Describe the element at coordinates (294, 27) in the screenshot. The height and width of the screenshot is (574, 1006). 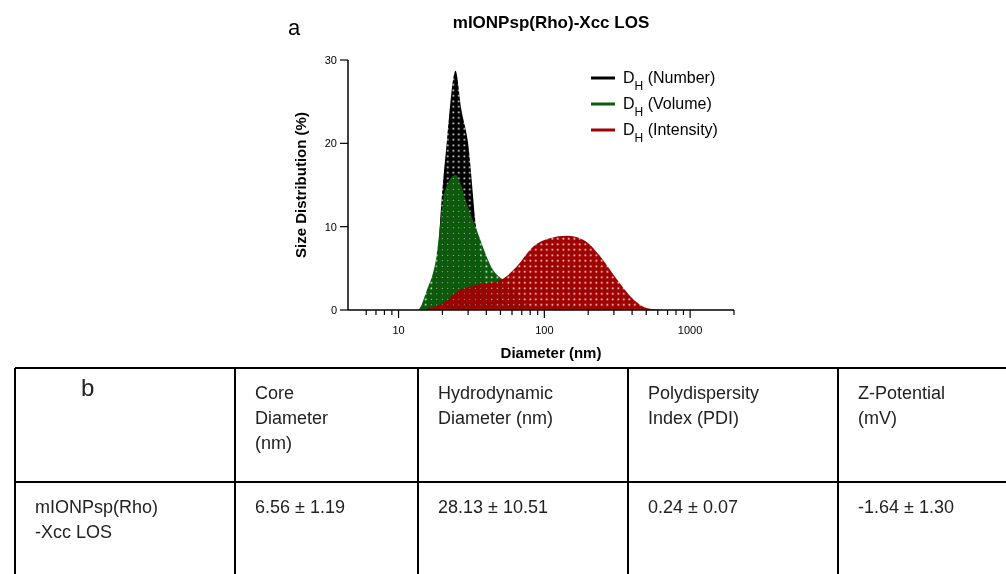
I see `text: a` at that location.